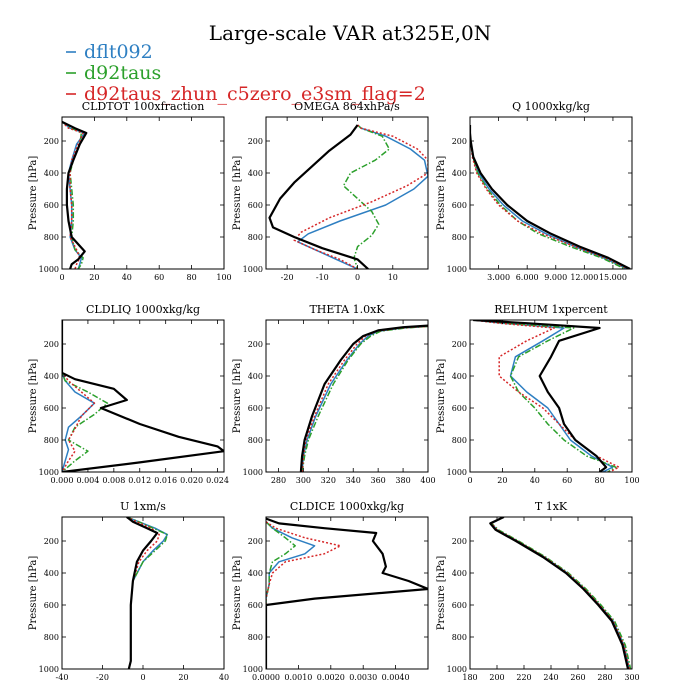 The image size is (700, 700). Describe the element at coordinates (113, 480) in the screenshot. I see `x-tick-label: 0.008` at that location.